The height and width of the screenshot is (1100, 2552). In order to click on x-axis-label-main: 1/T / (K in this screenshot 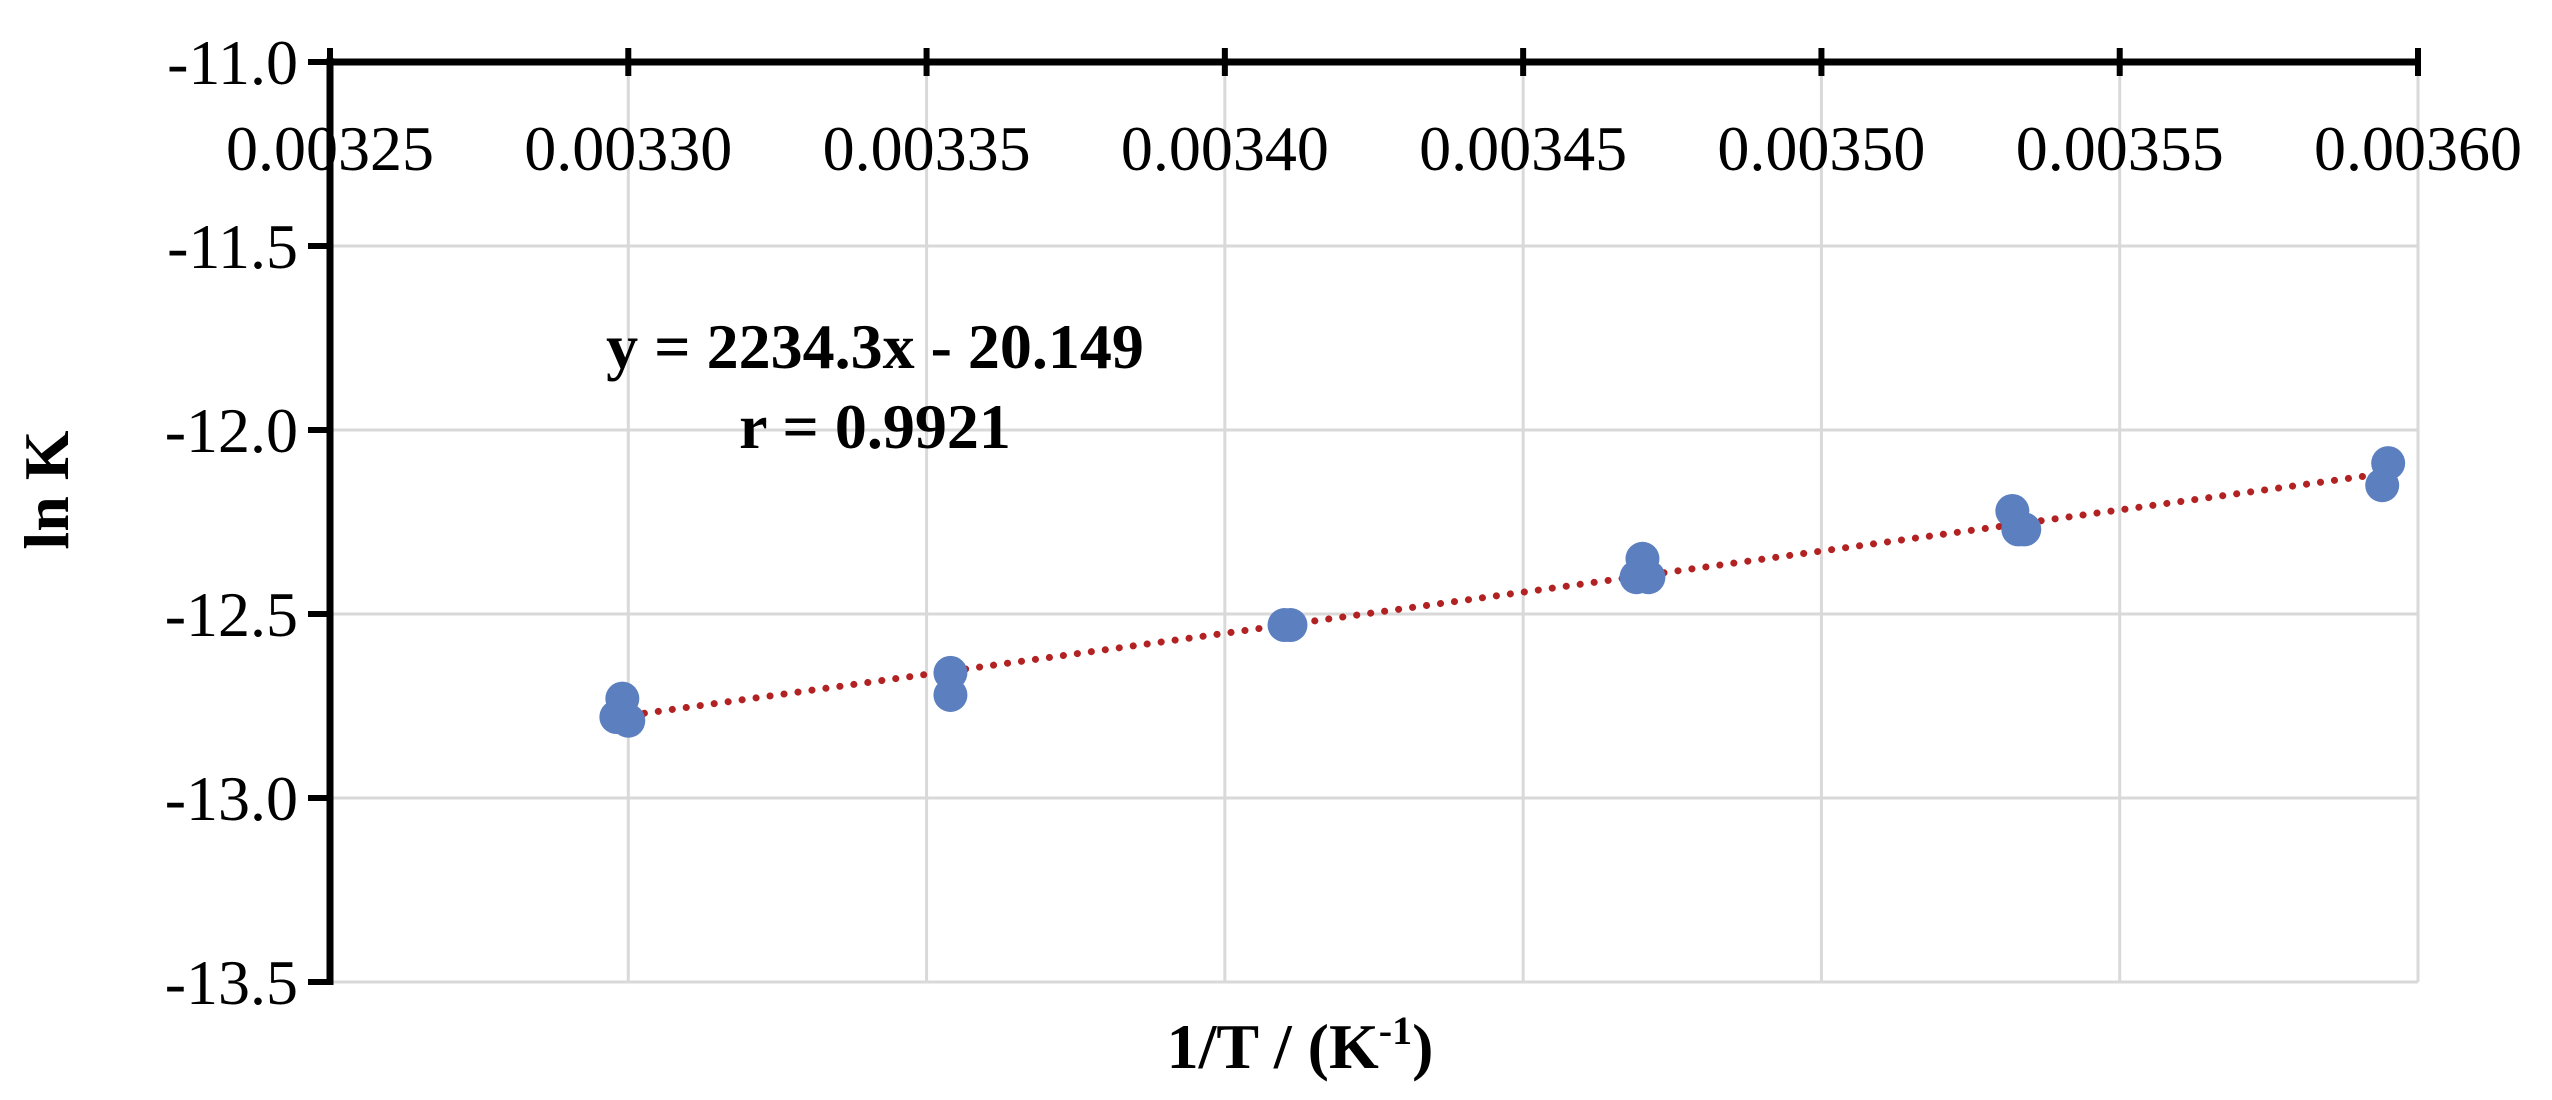, I will do `click(1273, 1046)`.